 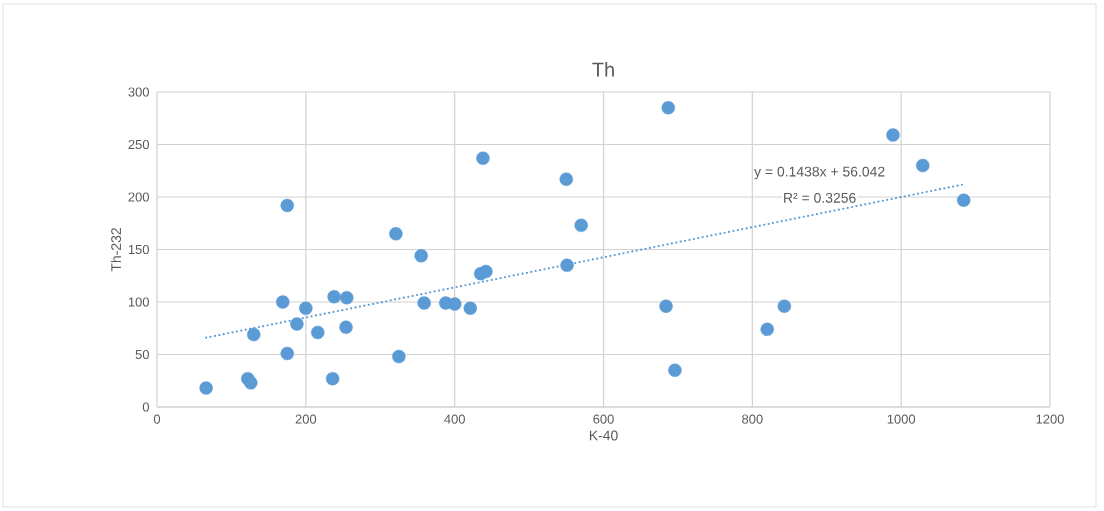 What do you see at coordinates (138, 249) in the screenshot?
I see `y-tick-label: 150` at bounding box center [138, 249].